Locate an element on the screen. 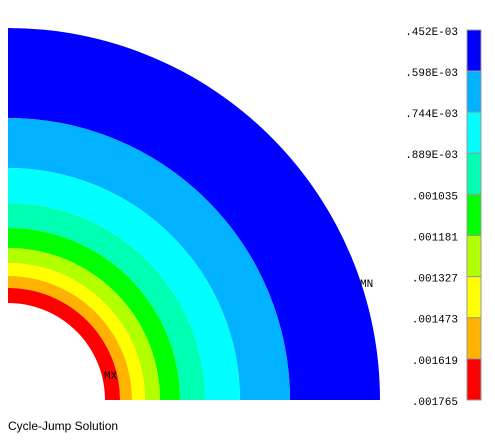 This screenshot has width=495, height=444. legend-label: .001181 is located at coordinates (435, 238).